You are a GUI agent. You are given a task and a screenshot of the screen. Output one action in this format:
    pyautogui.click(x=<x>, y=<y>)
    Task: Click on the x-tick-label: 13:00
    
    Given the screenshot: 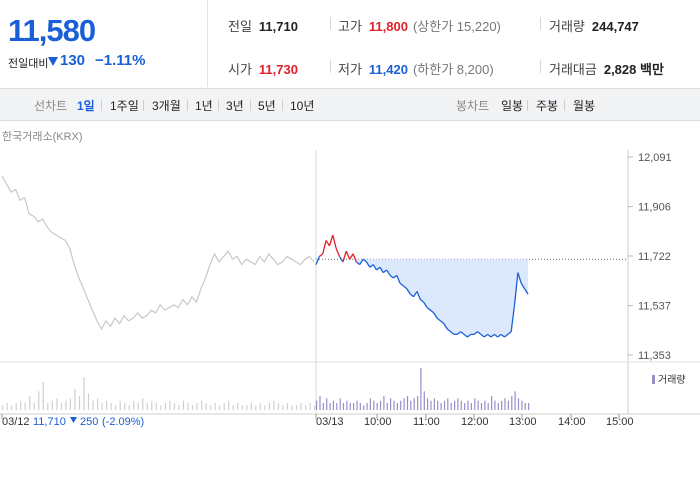 What is the action you would take?
    pyautogui.click(x=523, y=422)
    